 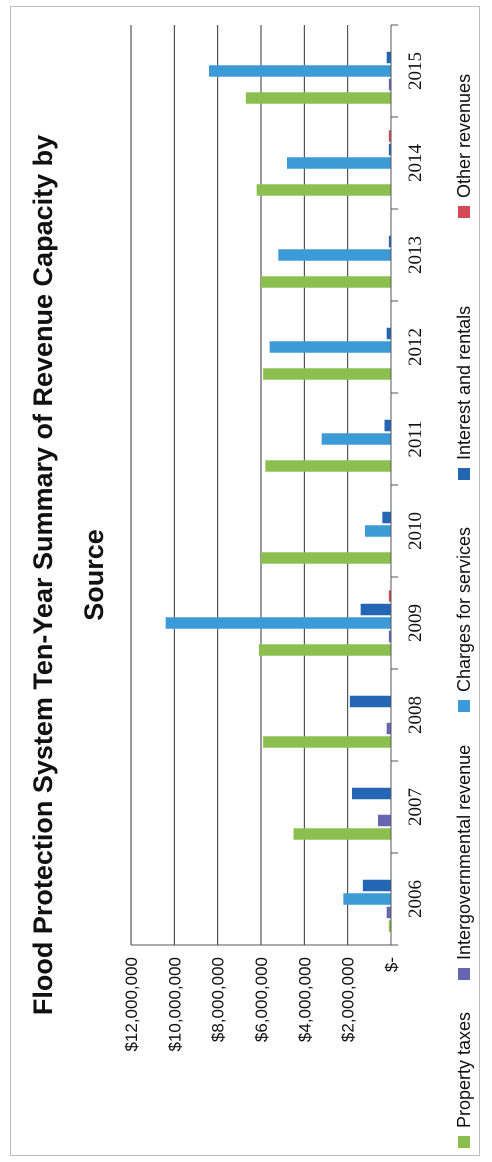 What do you see at coordinates (94, 575) in the screenshot?
I see `chart-title-line: Source` at bounding box center [94, 575].